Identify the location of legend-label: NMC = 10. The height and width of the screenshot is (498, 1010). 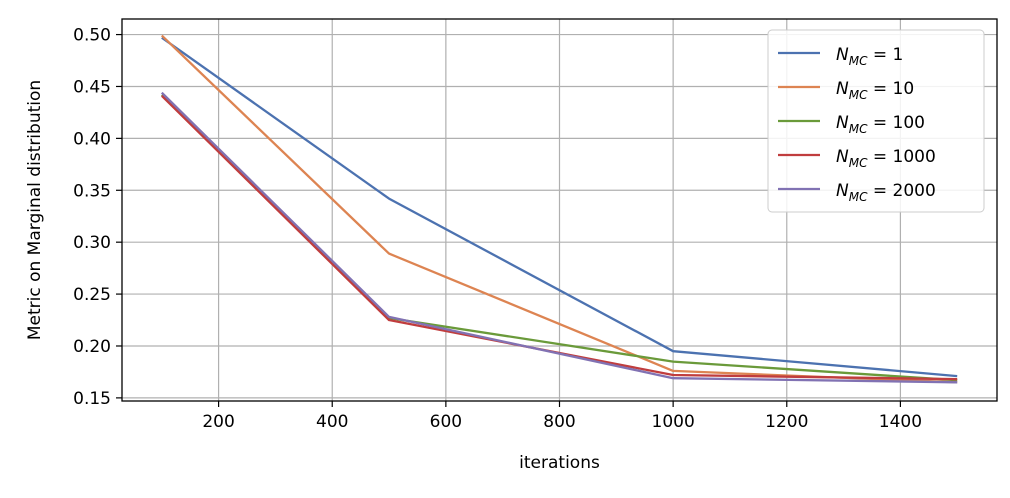
(875, 90).